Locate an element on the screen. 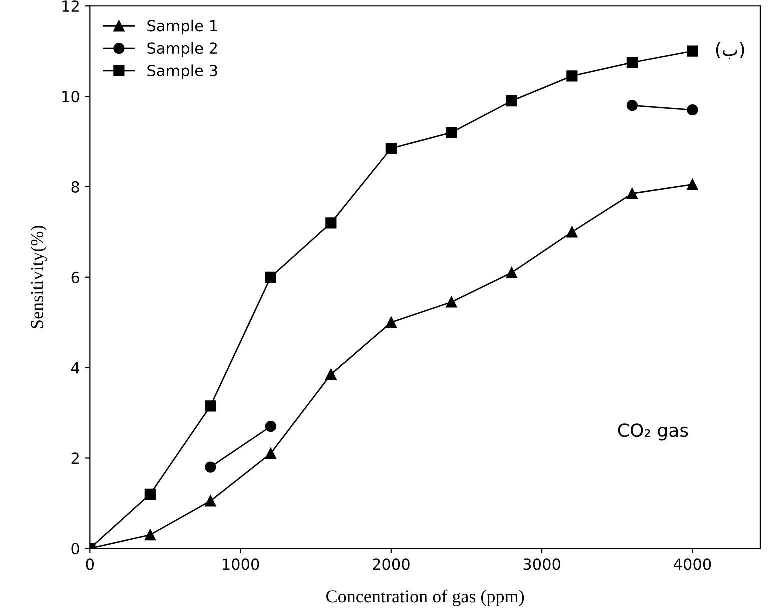  y-tick-label: 12 is located at coordinates (70, 6).